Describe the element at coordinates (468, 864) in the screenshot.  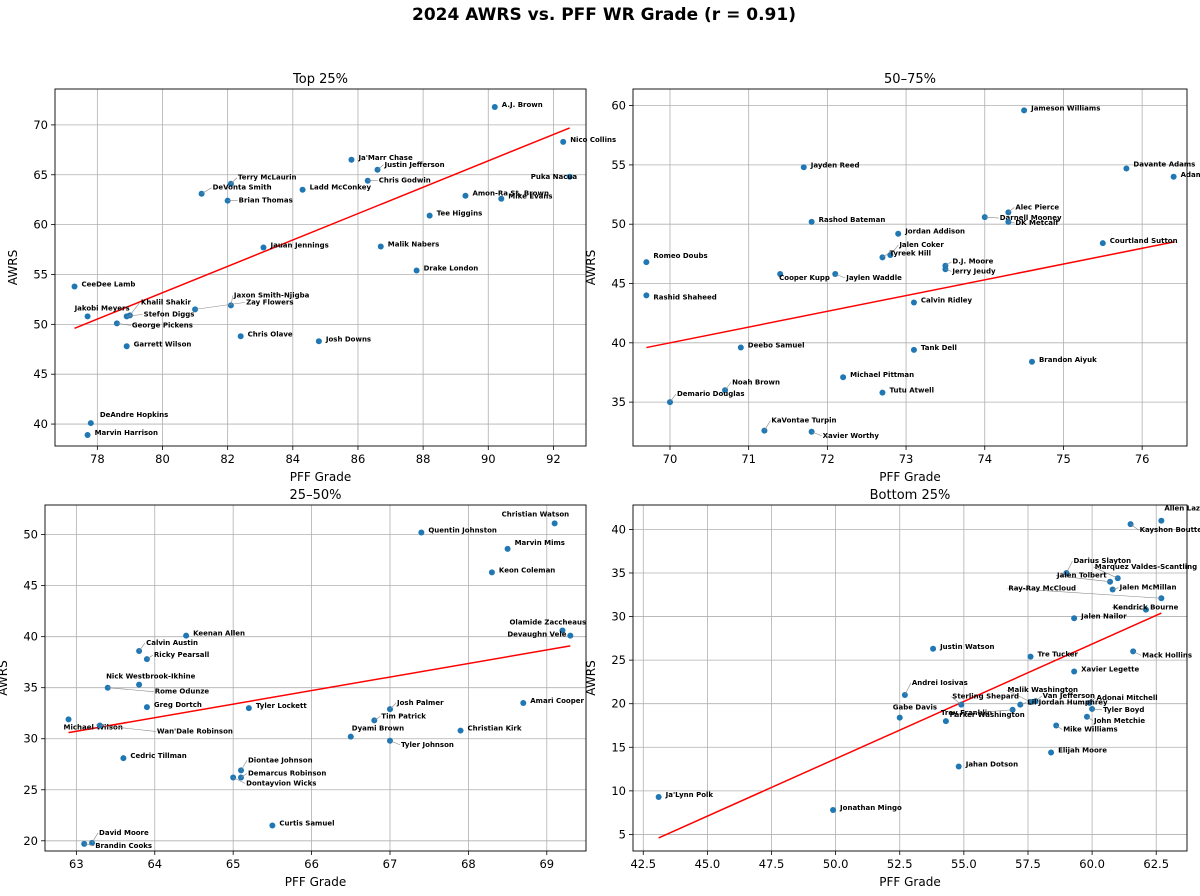
I see `x-tick-label: 68` at that location.